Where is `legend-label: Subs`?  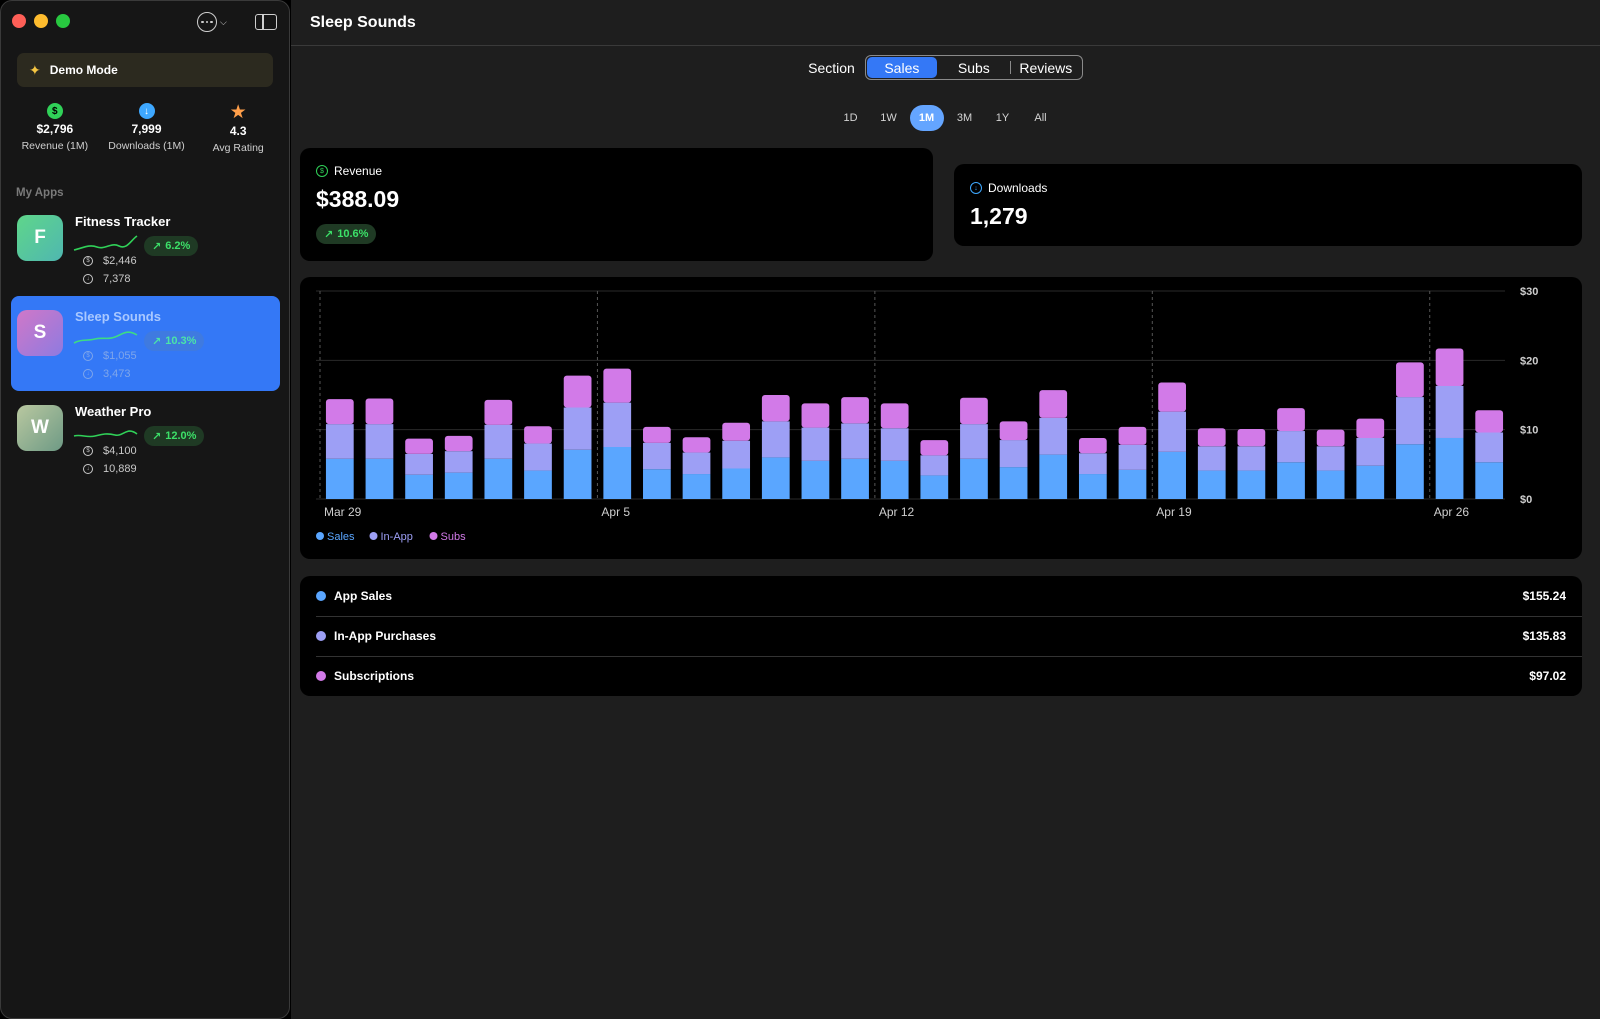
legend-label: Subs is located at coordinates (454, 537).